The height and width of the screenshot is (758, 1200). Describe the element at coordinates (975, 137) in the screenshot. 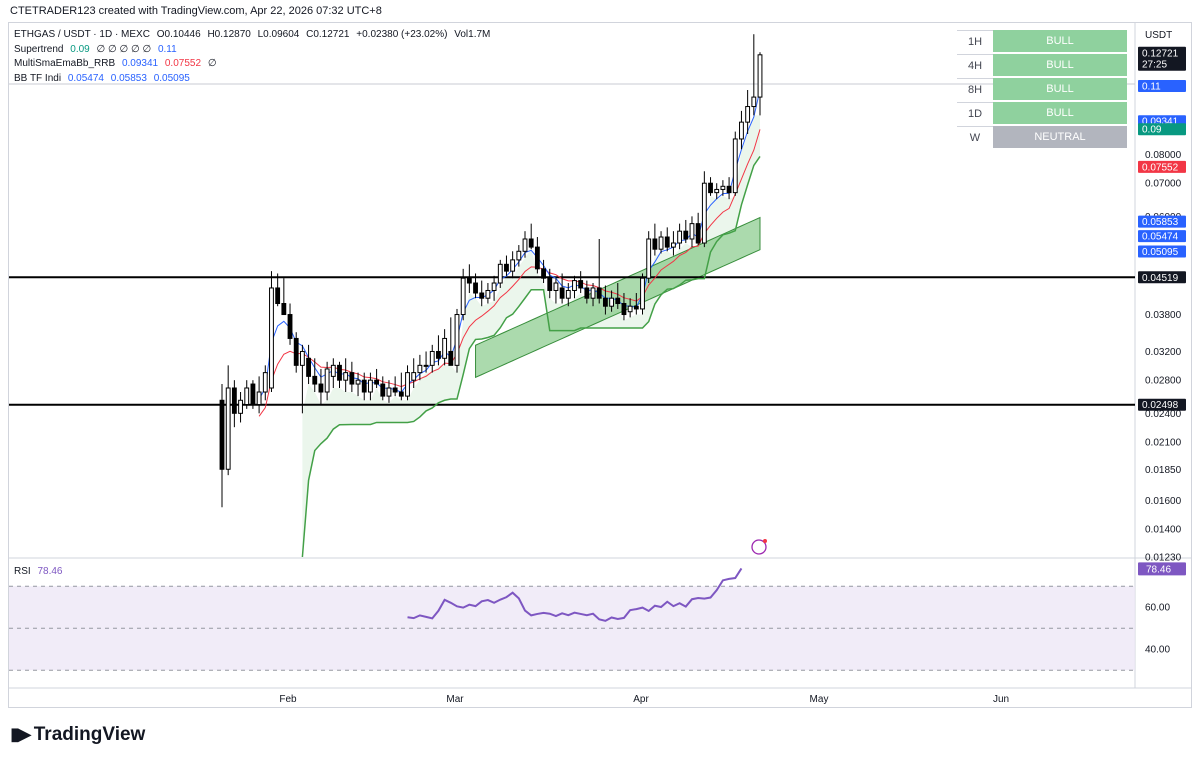

I see `timeframe-label: W` at that location.